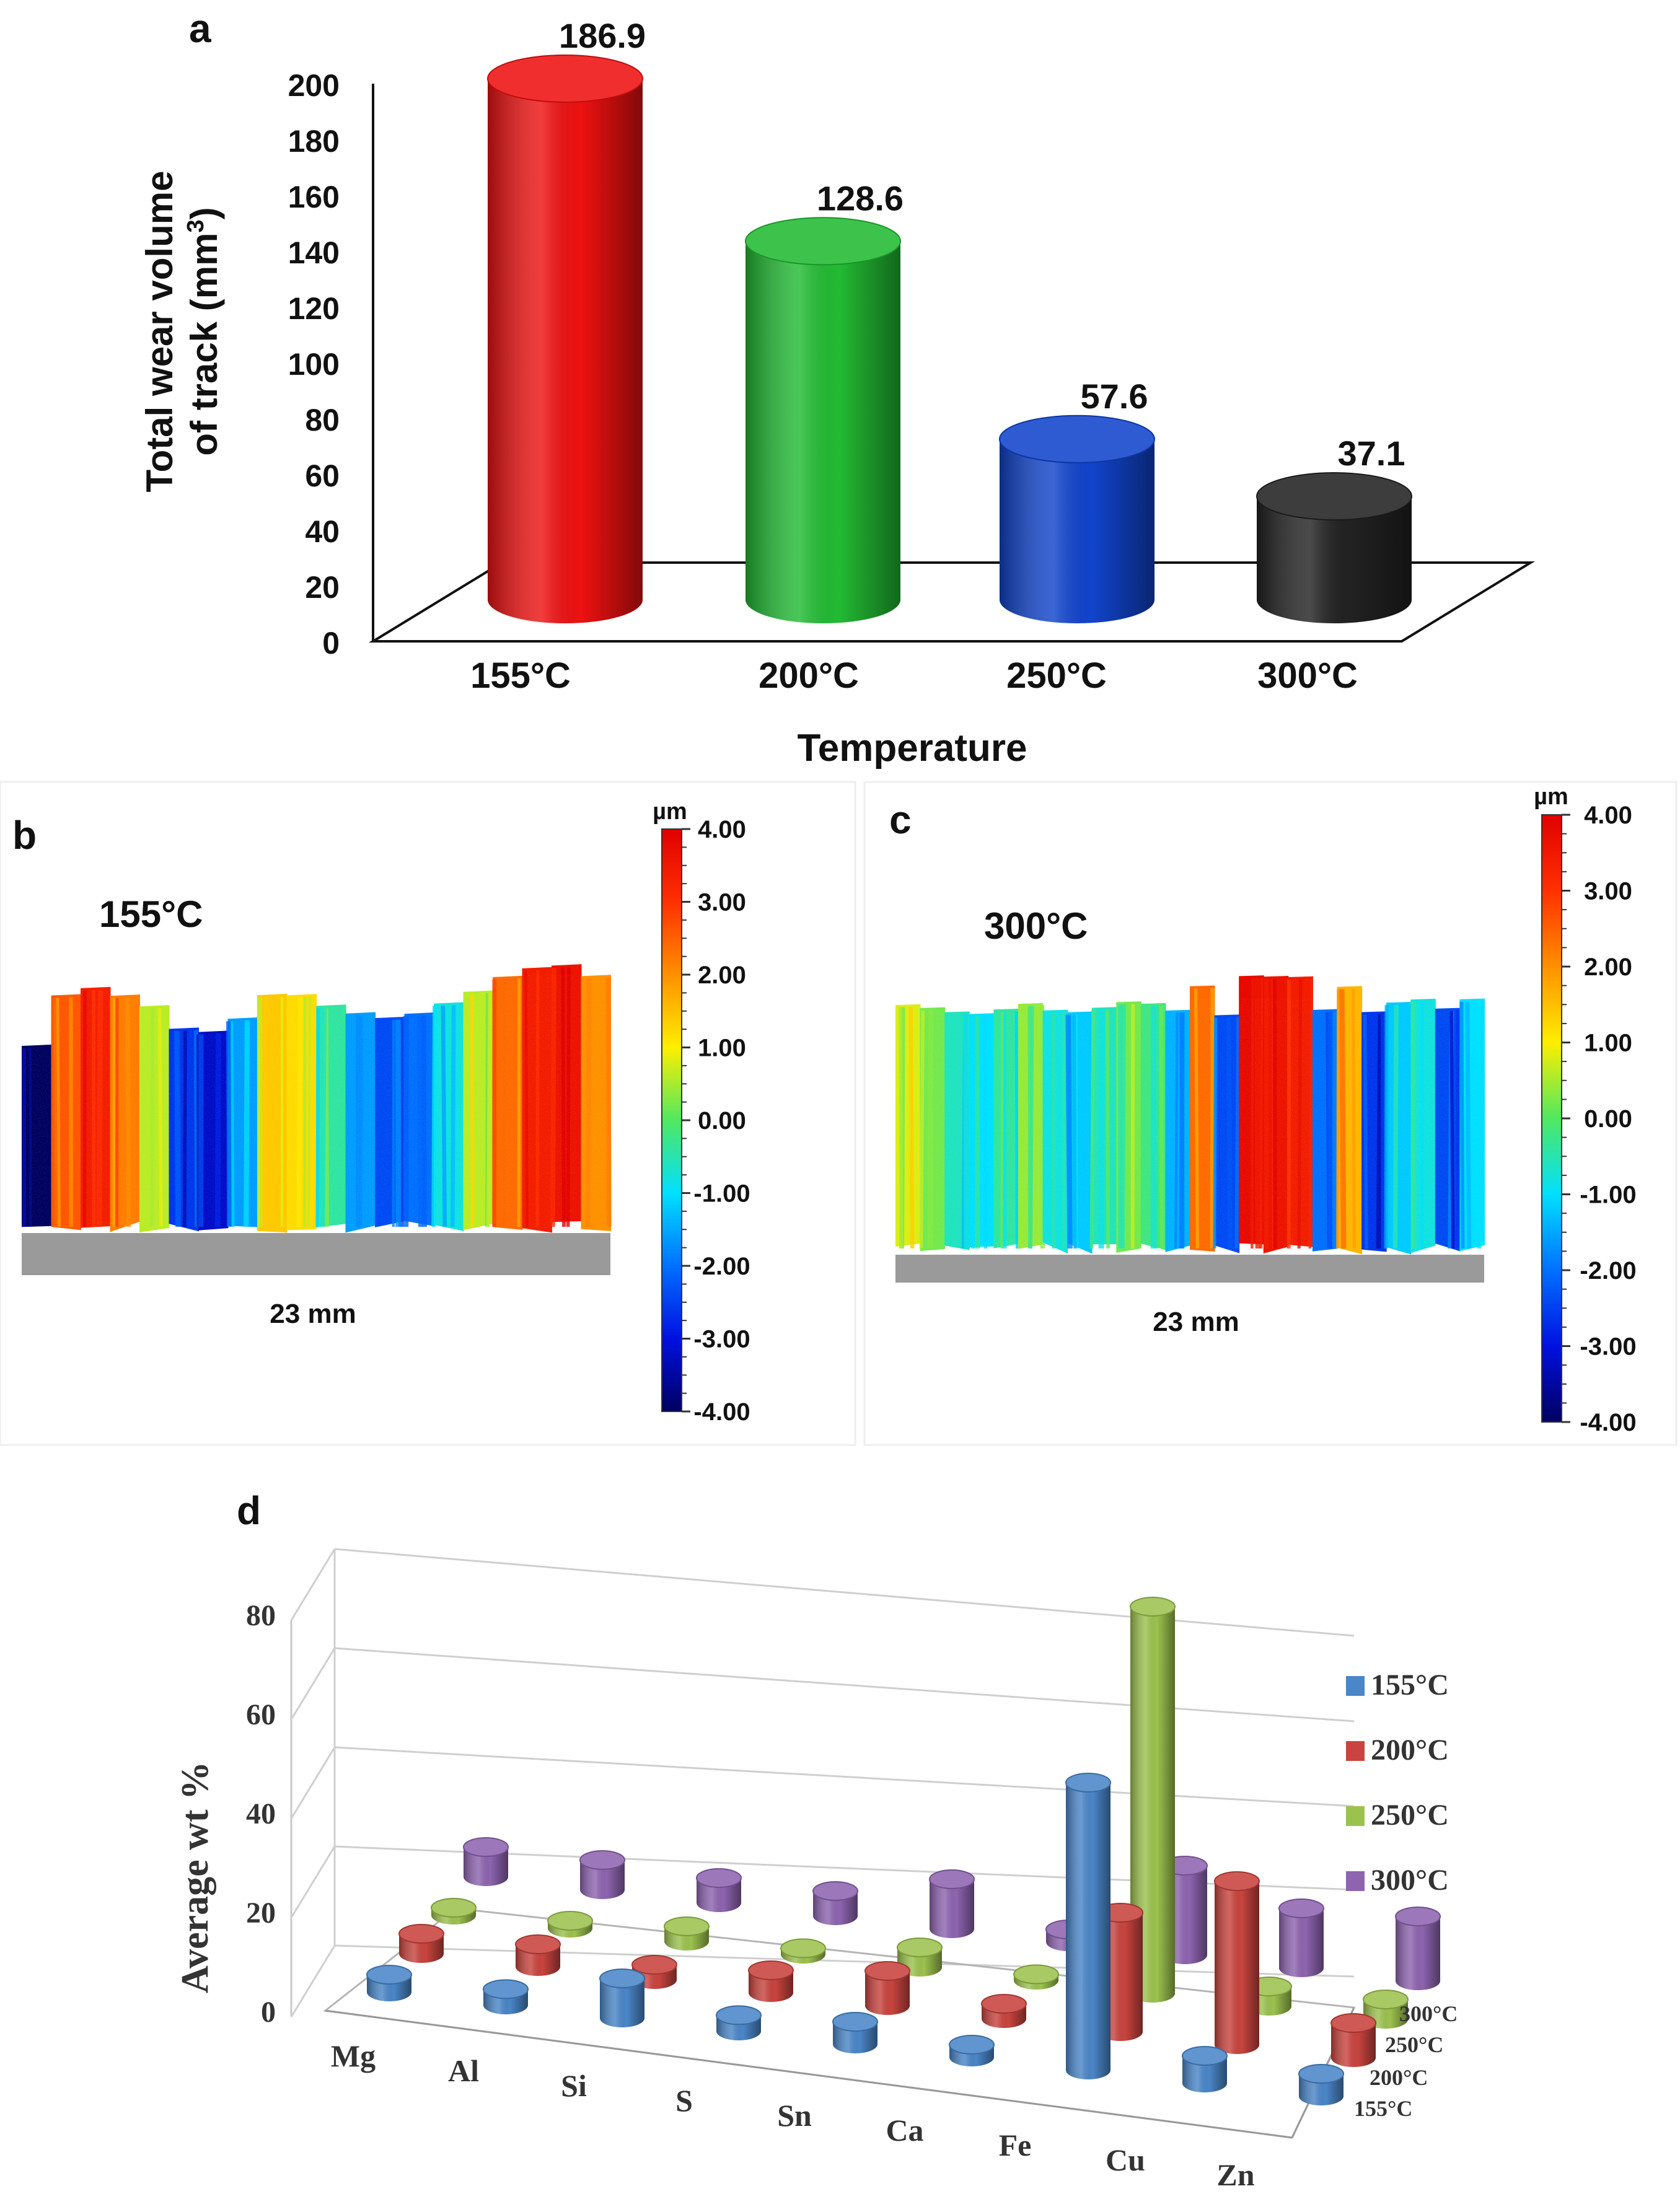 The height and width of the screenshot is (2212, 1680). I want to click on panel-b-colorbar: 4.00 3.00 2.00 1.00 0.00 -1.00 -2.00 -3.00 -4.00, so click(705, 1121).